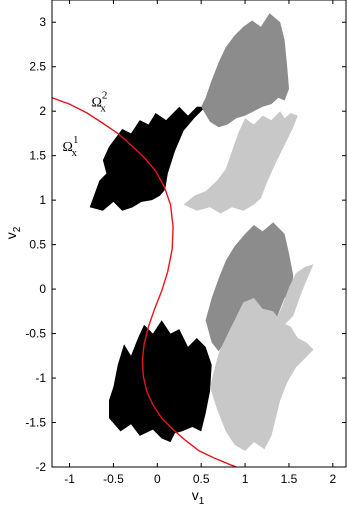 The image size is (348, 517). I want to click on y-tick-label: 2, so click(42, 111).